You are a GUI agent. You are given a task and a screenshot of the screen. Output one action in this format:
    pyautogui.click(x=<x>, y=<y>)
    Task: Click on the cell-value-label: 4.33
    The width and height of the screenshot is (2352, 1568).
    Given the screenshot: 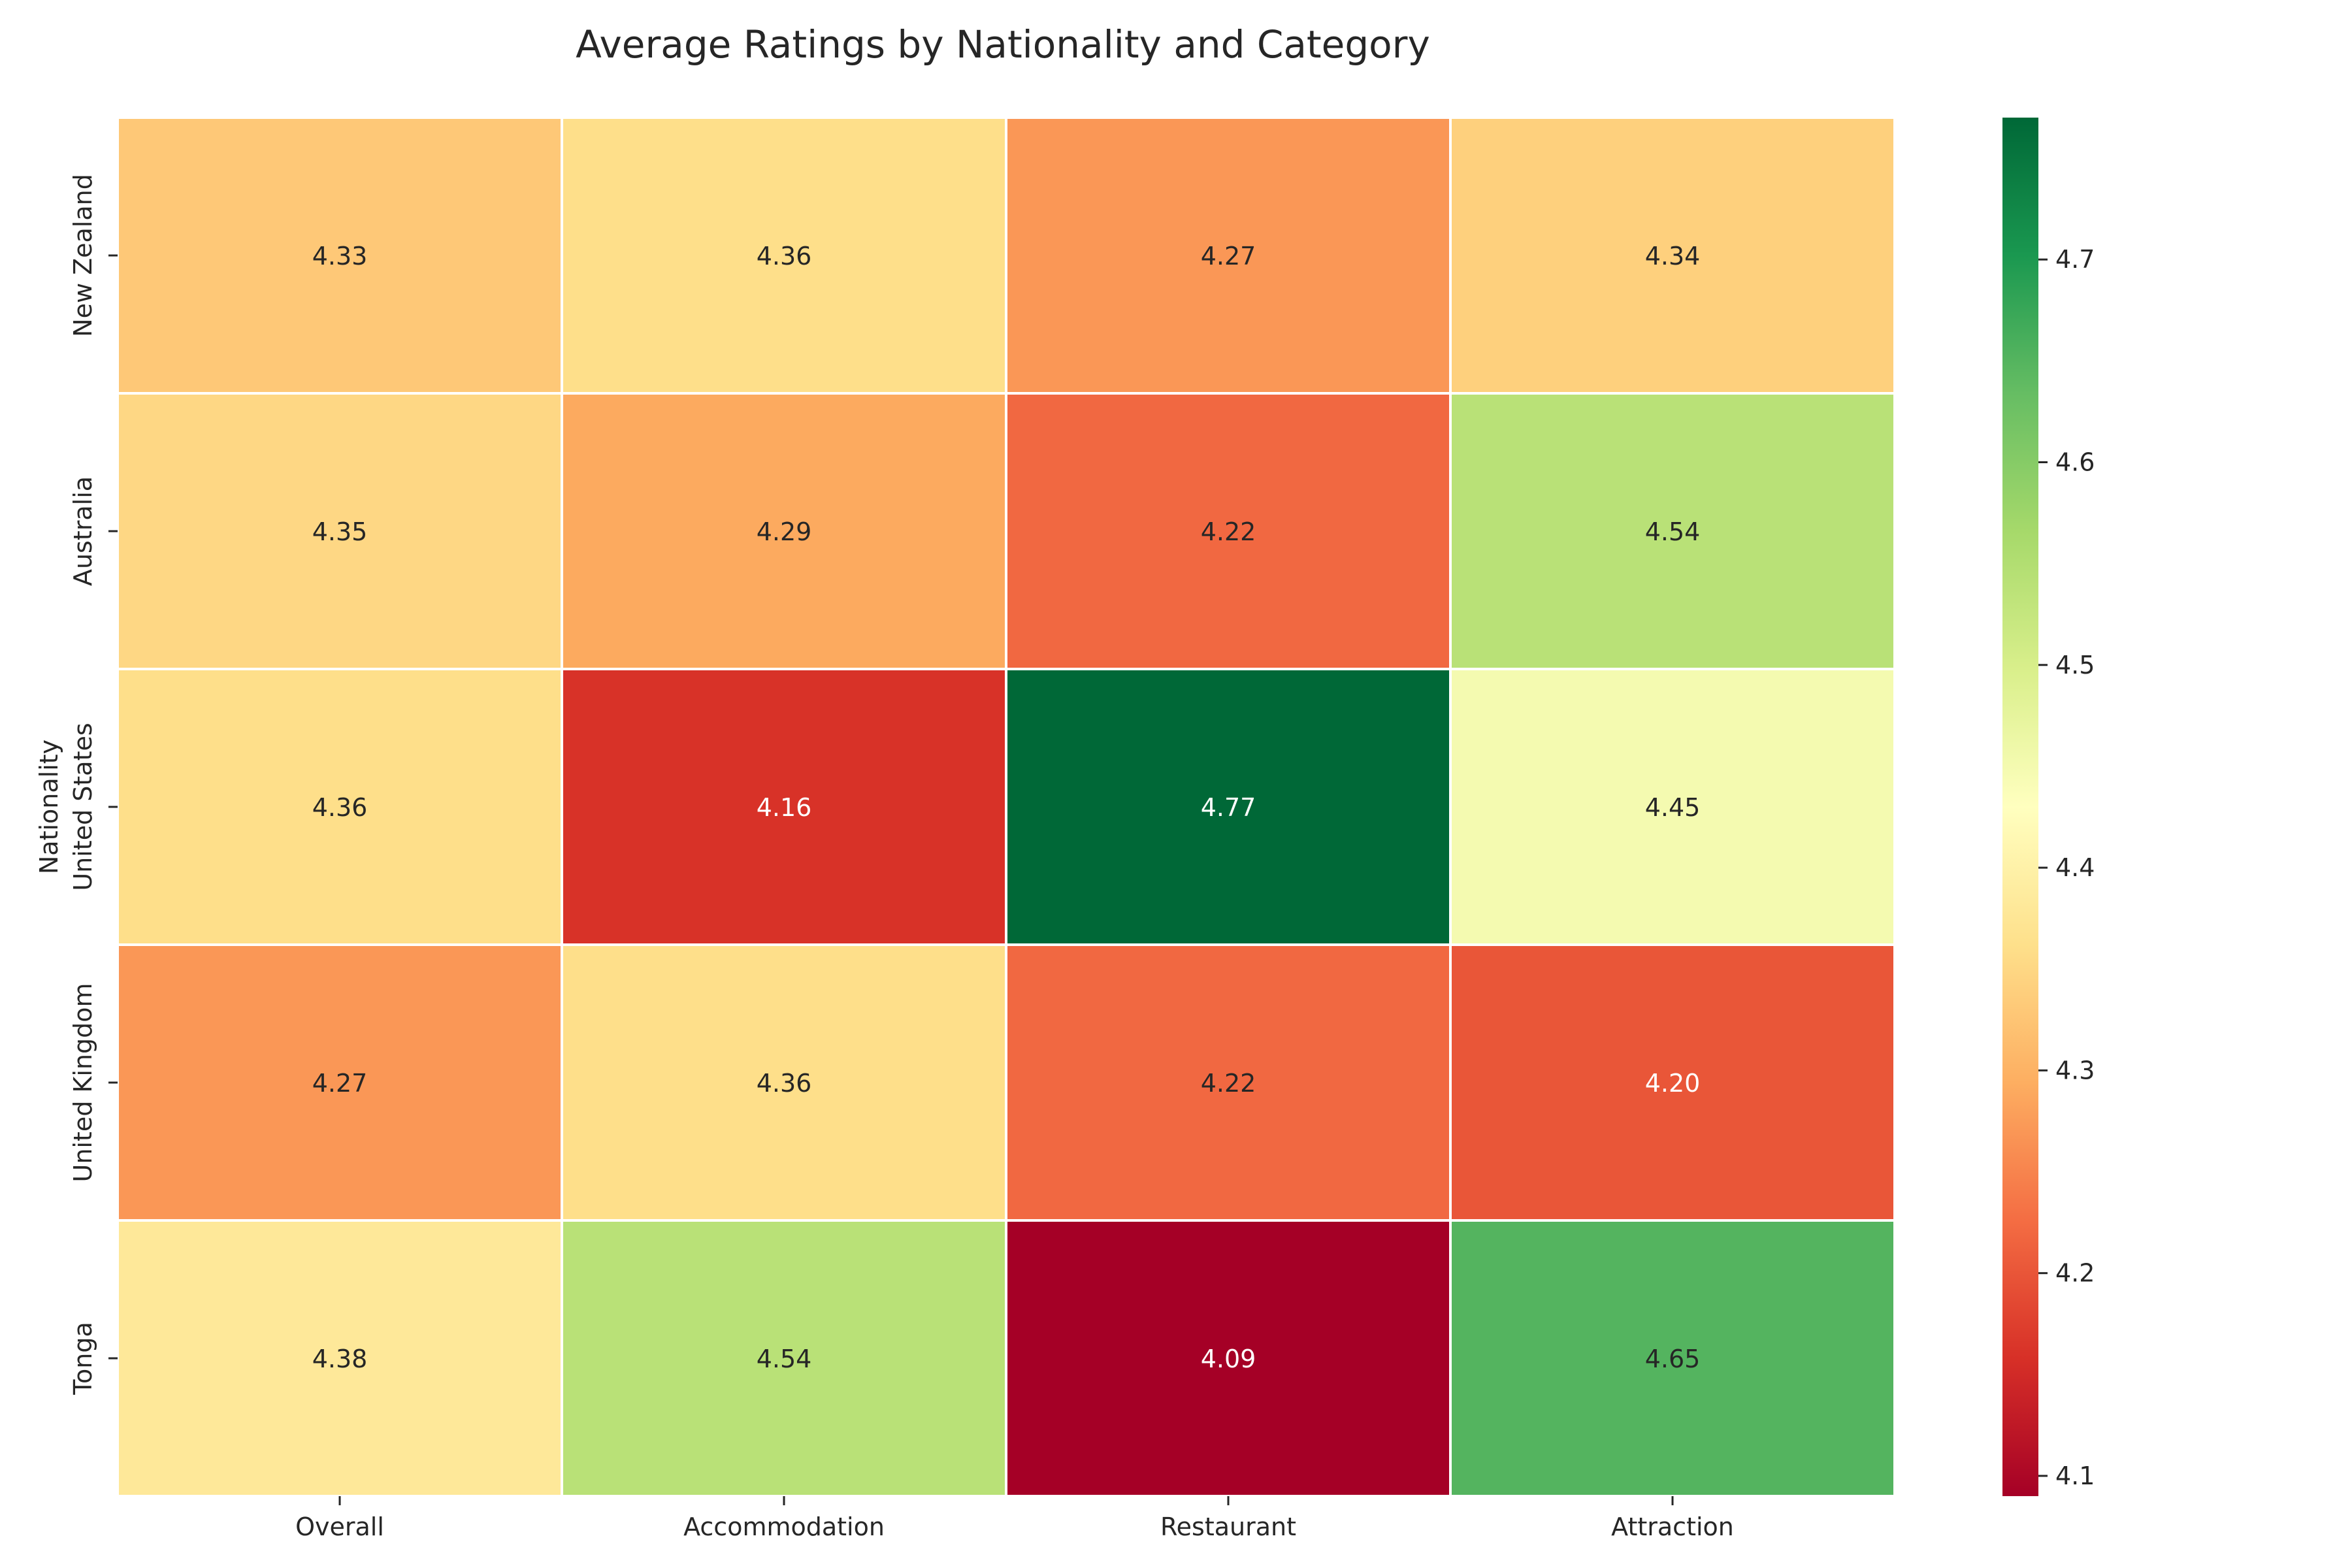 What is the action you would take?
    pyautogui.click(x=340, y=256)
    